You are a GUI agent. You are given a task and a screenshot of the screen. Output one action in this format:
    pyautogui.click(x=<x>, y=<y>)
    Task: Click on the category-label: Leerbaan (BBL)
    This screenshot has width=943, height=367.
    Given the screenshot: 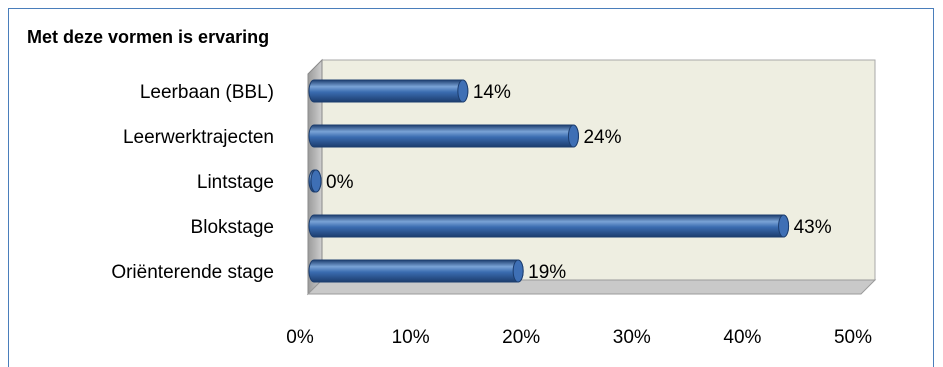 What is the action you would take?
    pyautogui.click(x=207, y=92)
    